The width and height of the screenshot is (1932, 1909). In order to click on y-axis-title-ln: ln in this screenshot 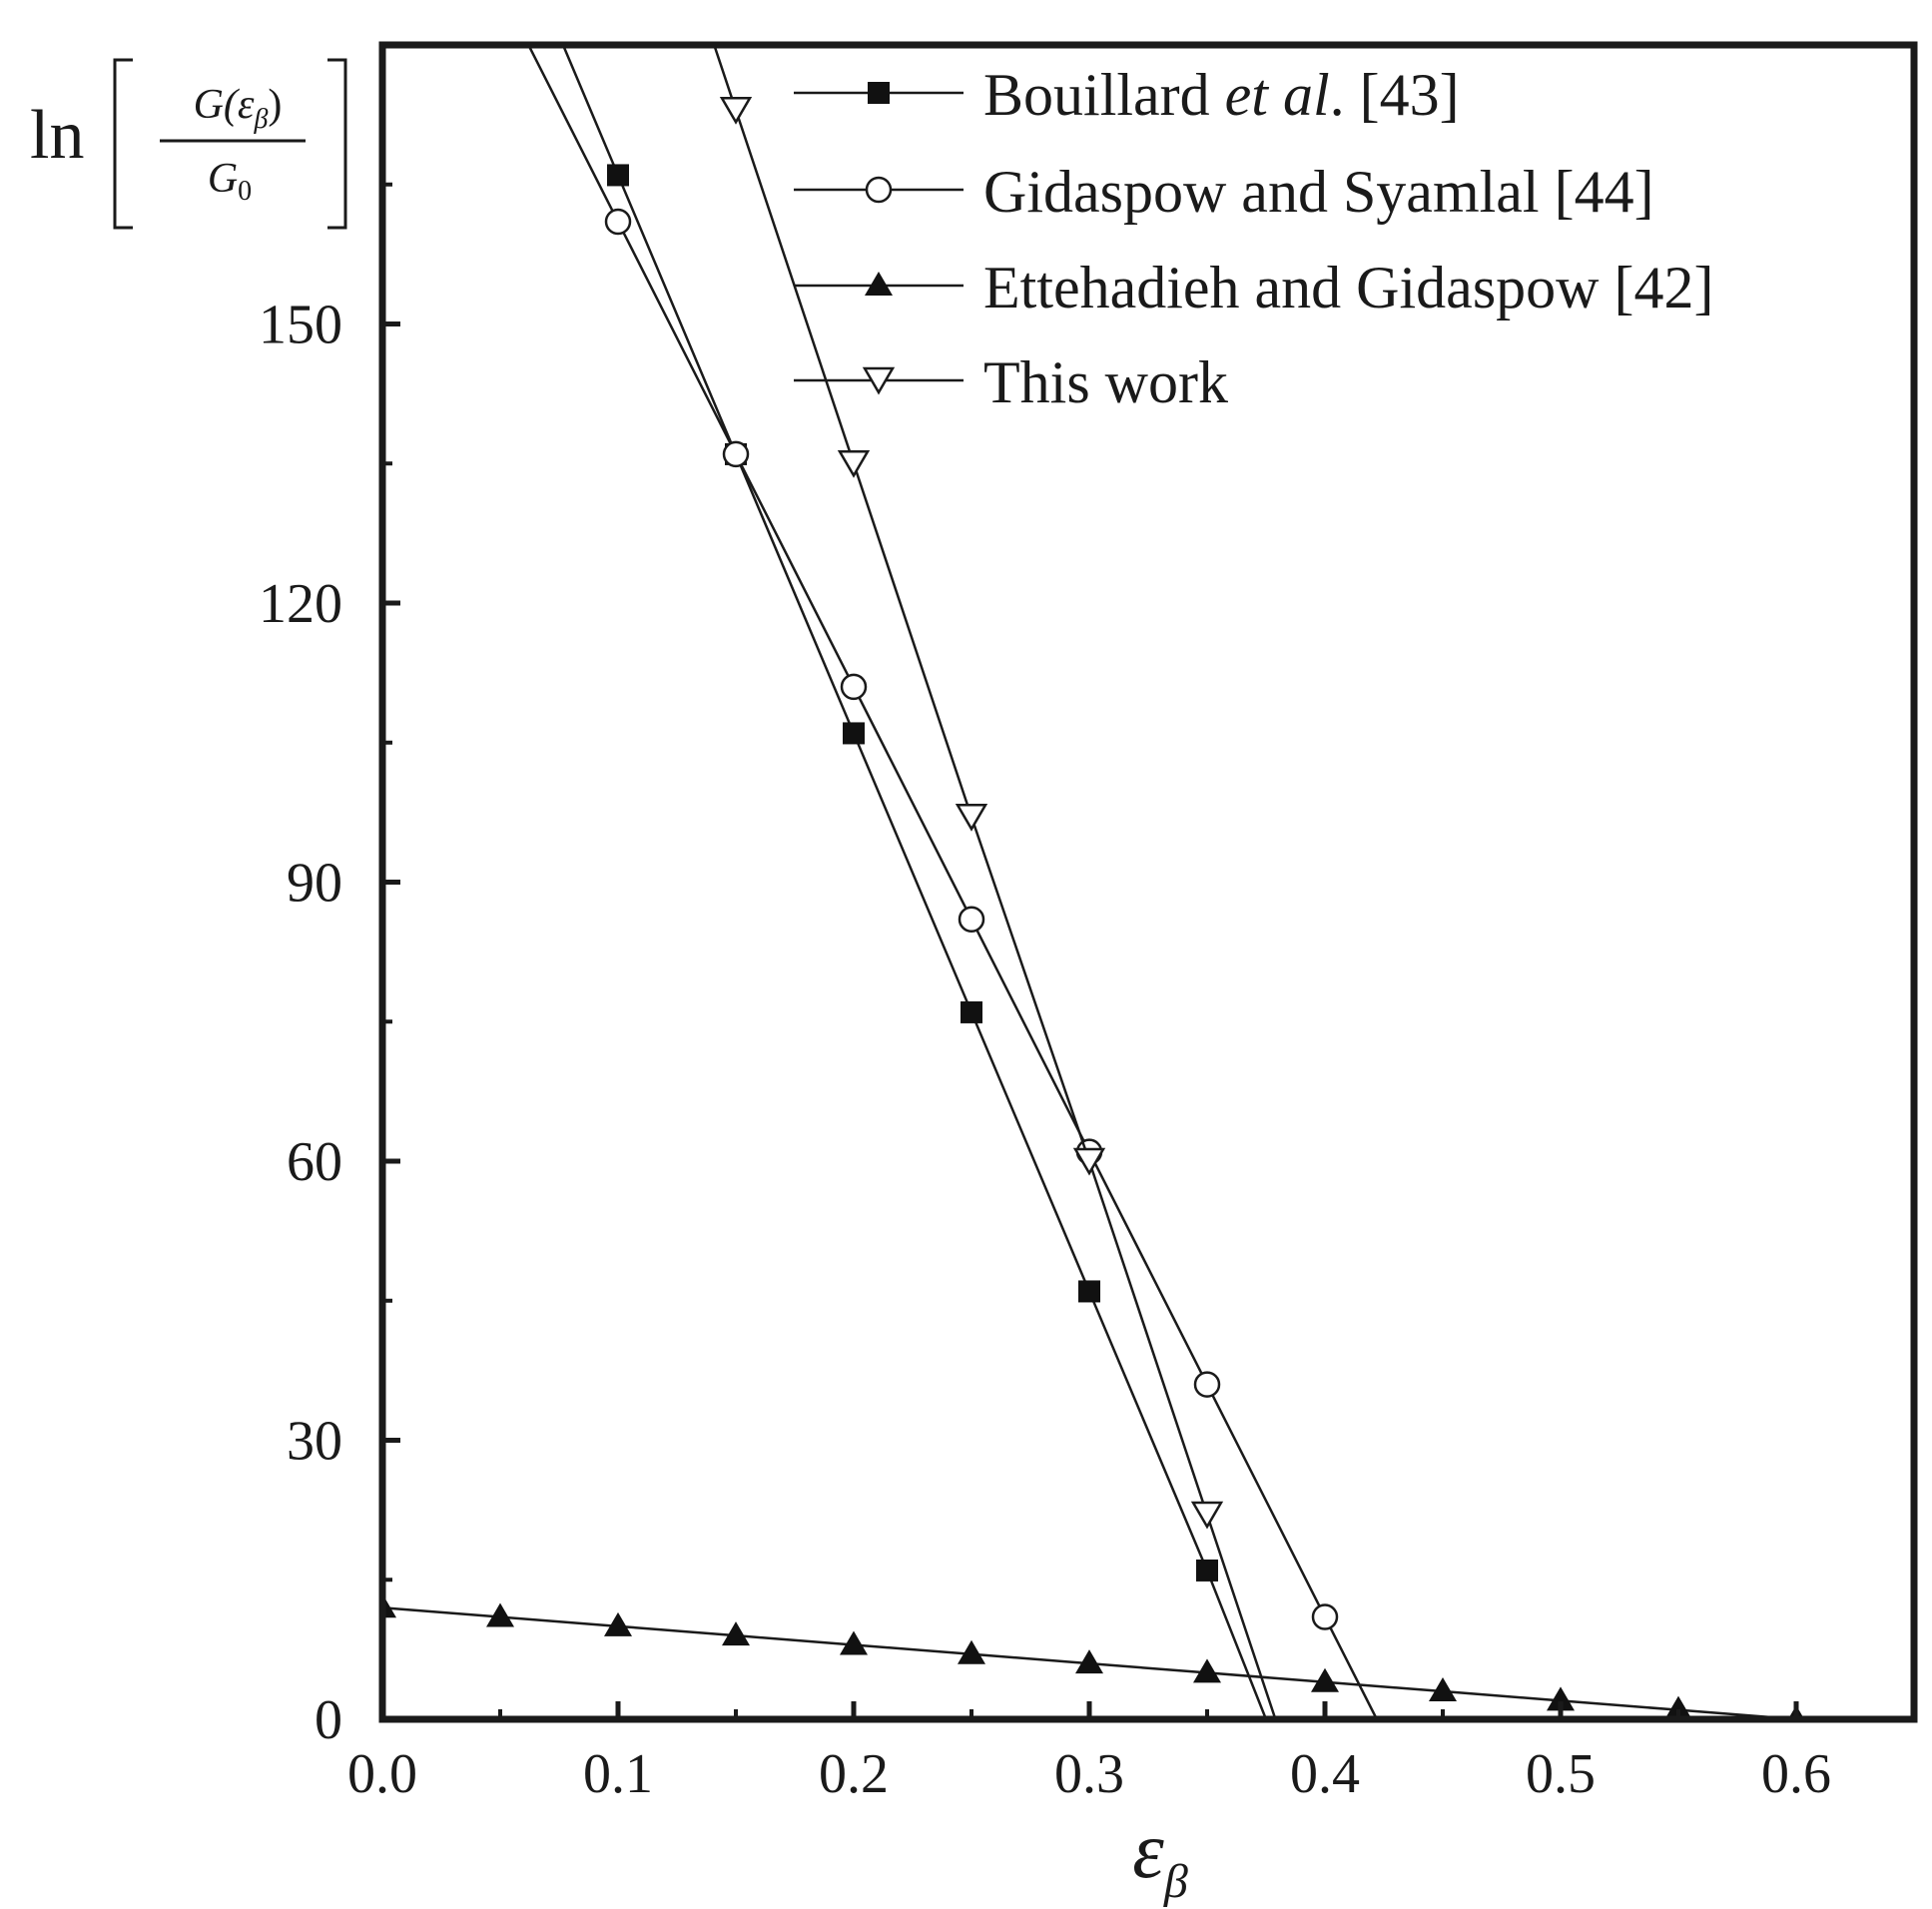, I will do `click(57, 135)`.